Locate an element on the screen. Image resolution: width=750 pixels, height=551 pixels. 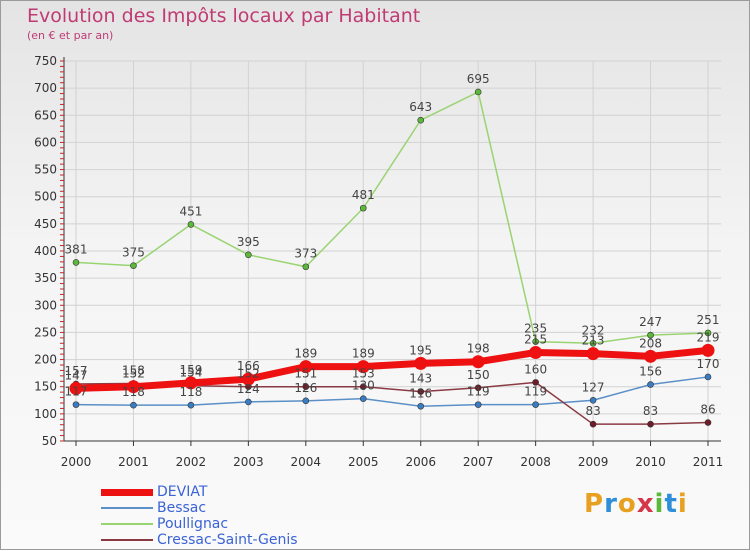
data-label-cressac-saint-genis: 153 is located at coordinates (363, 374).